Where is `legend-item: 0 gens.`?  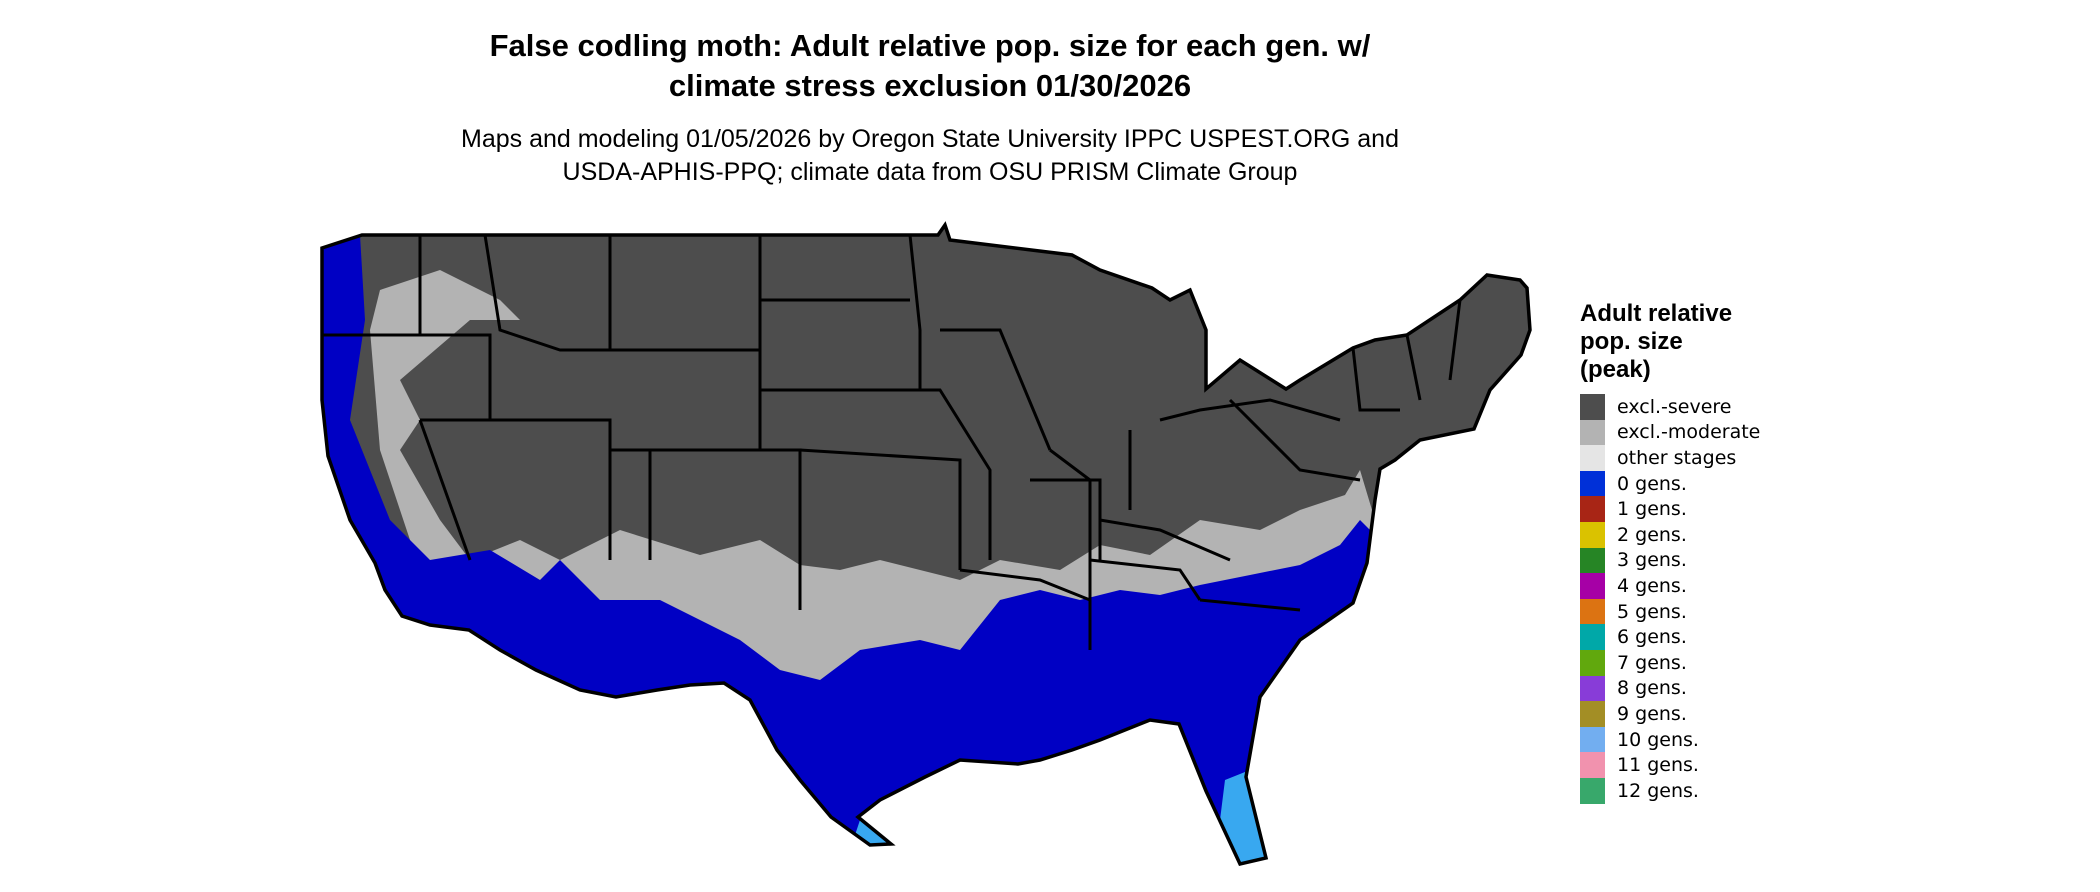 legend-item: 0 gens. is located at coordinates (1670, 483).